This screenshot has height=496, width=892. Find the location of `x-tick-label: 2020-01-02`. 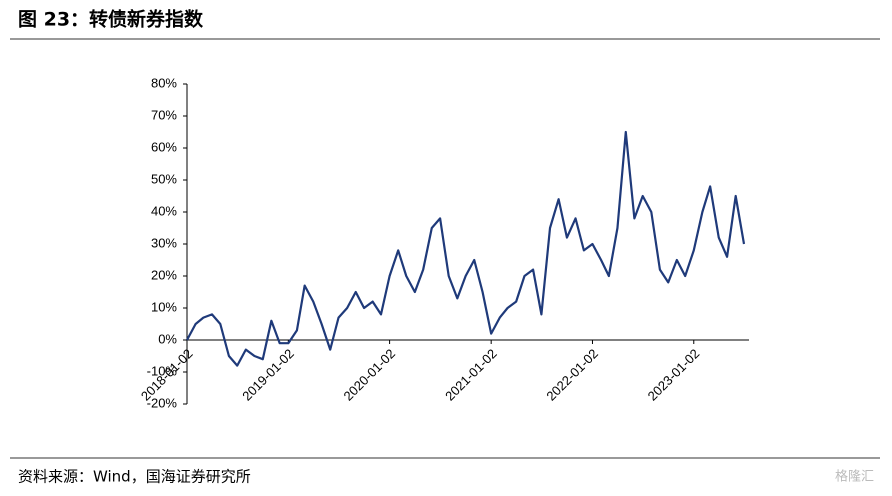

x-tick-label: 2020-01-02 is located at coordinates (370, 375).